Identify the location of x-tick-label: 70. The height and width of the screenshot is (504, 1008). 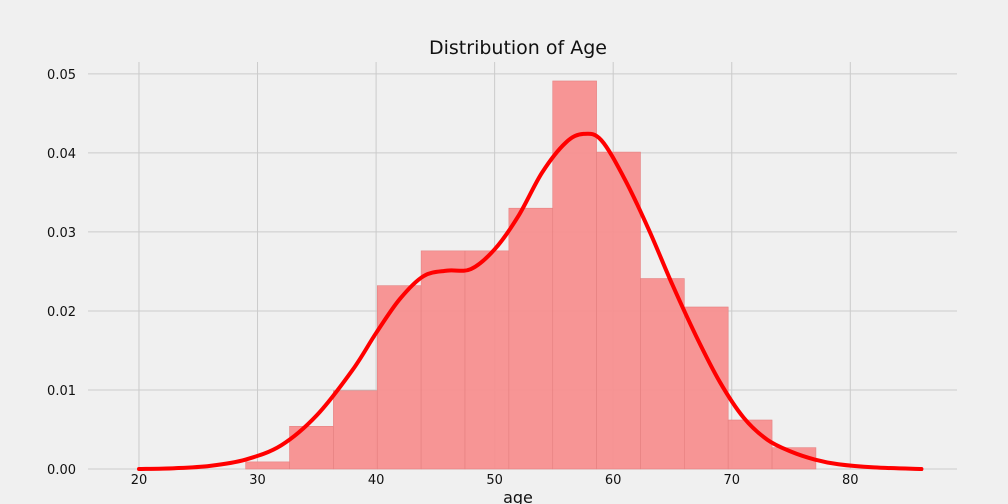
(731, 480).